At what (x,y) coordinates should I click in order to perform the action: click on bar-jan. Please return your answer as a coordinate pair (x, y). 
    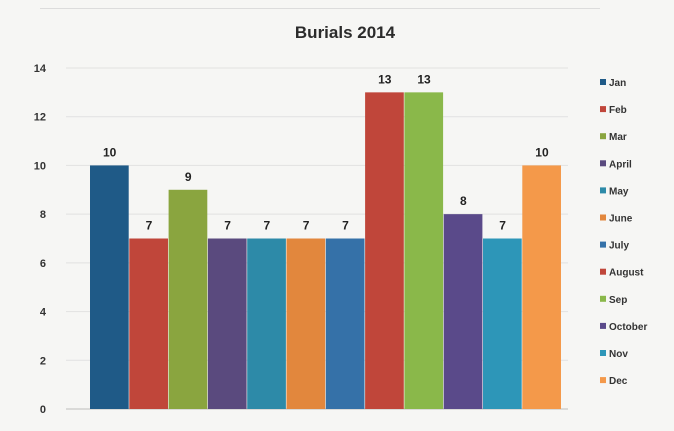
    Looking at the image, I should click on (109, 287).